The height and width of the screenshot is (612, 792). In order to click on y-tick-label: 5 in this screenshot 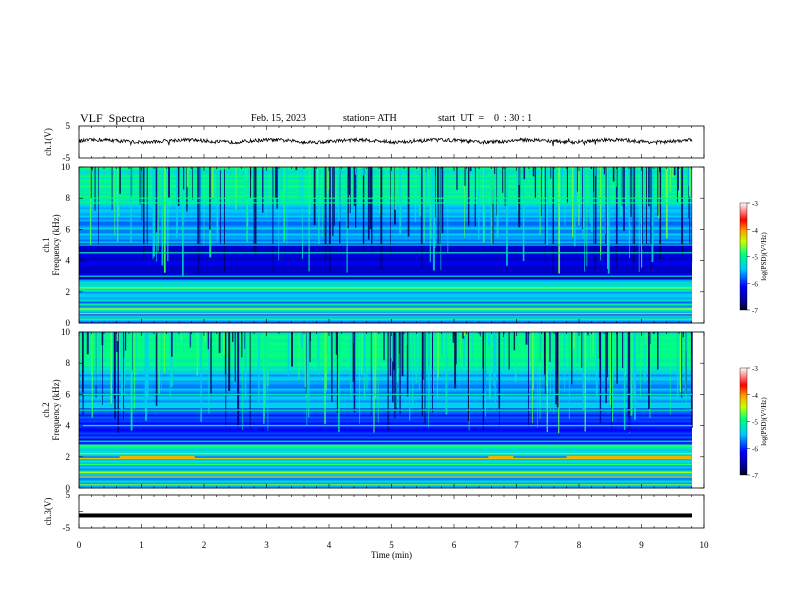, I will do `click(68, 126)`.